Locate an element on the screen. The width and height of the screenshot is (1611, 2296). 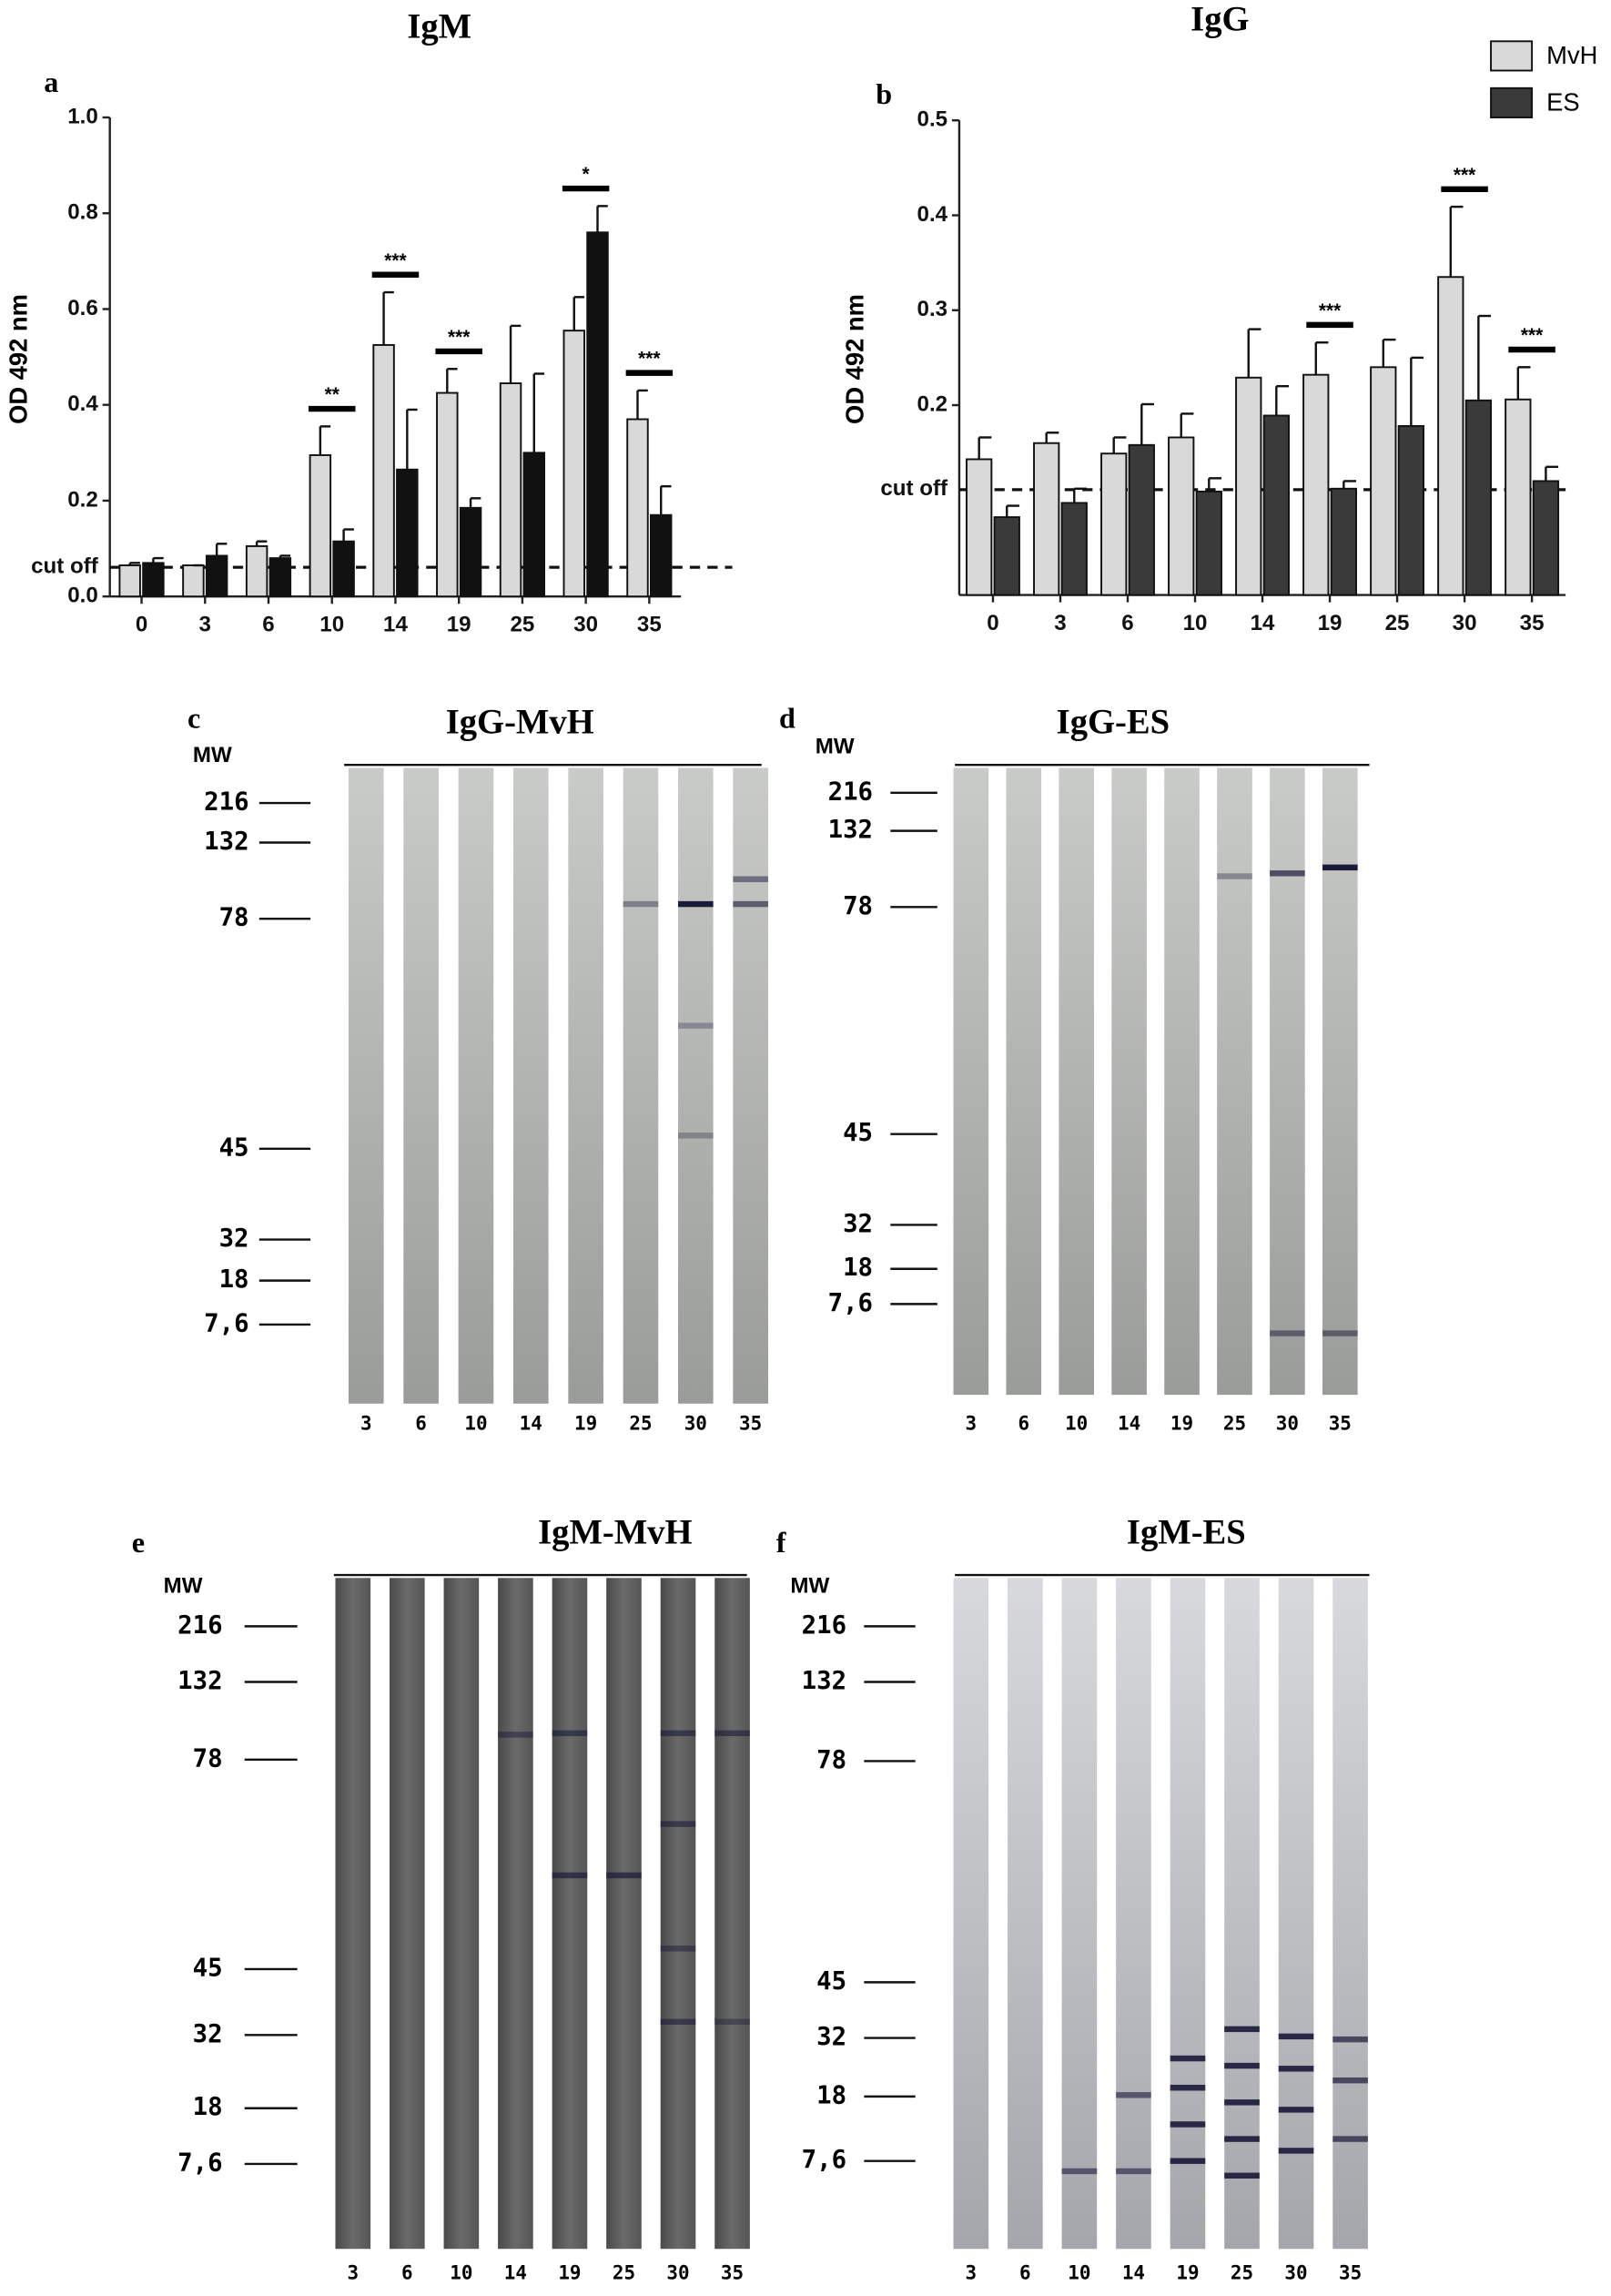
x-tick-label: 0 is located at coordinates (141, 625).